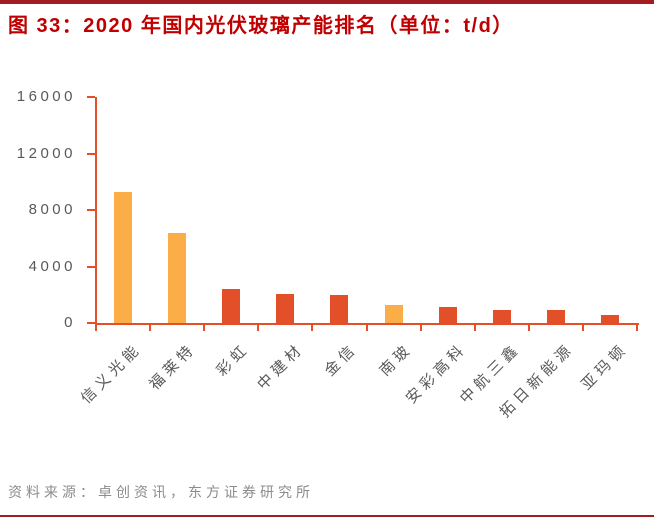 The width and height of the screenshot is (654, 521). What do you see at coordinates (605, 367) in the screenshot?
I see `x-axis-label: 亚玛顿` at bounding box center [605, 367].